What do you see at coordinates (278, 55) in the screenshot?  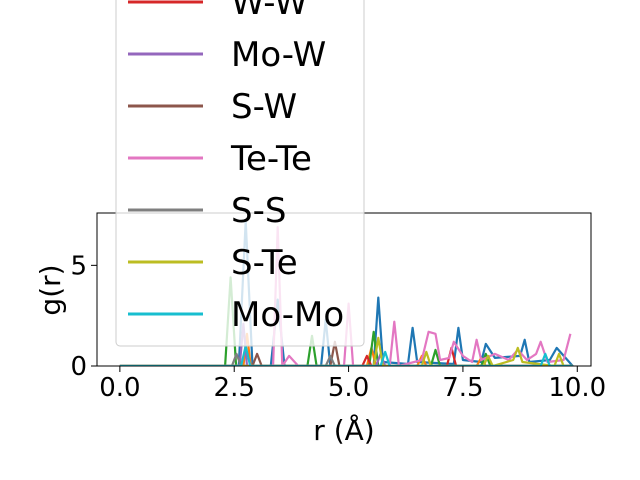 I see `legend-label: Mo-W` at bounding box center [278, 55].